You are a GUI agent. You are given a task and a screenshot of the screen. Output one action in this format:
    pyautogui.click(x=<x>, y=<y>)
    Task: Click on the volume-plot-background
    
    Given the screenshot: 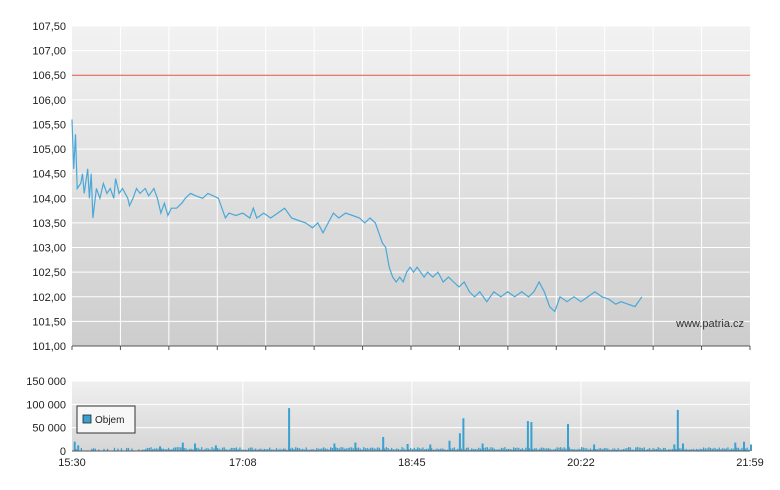 What is the action you would take?
    pyautogui.click(x=411, y=416)
    